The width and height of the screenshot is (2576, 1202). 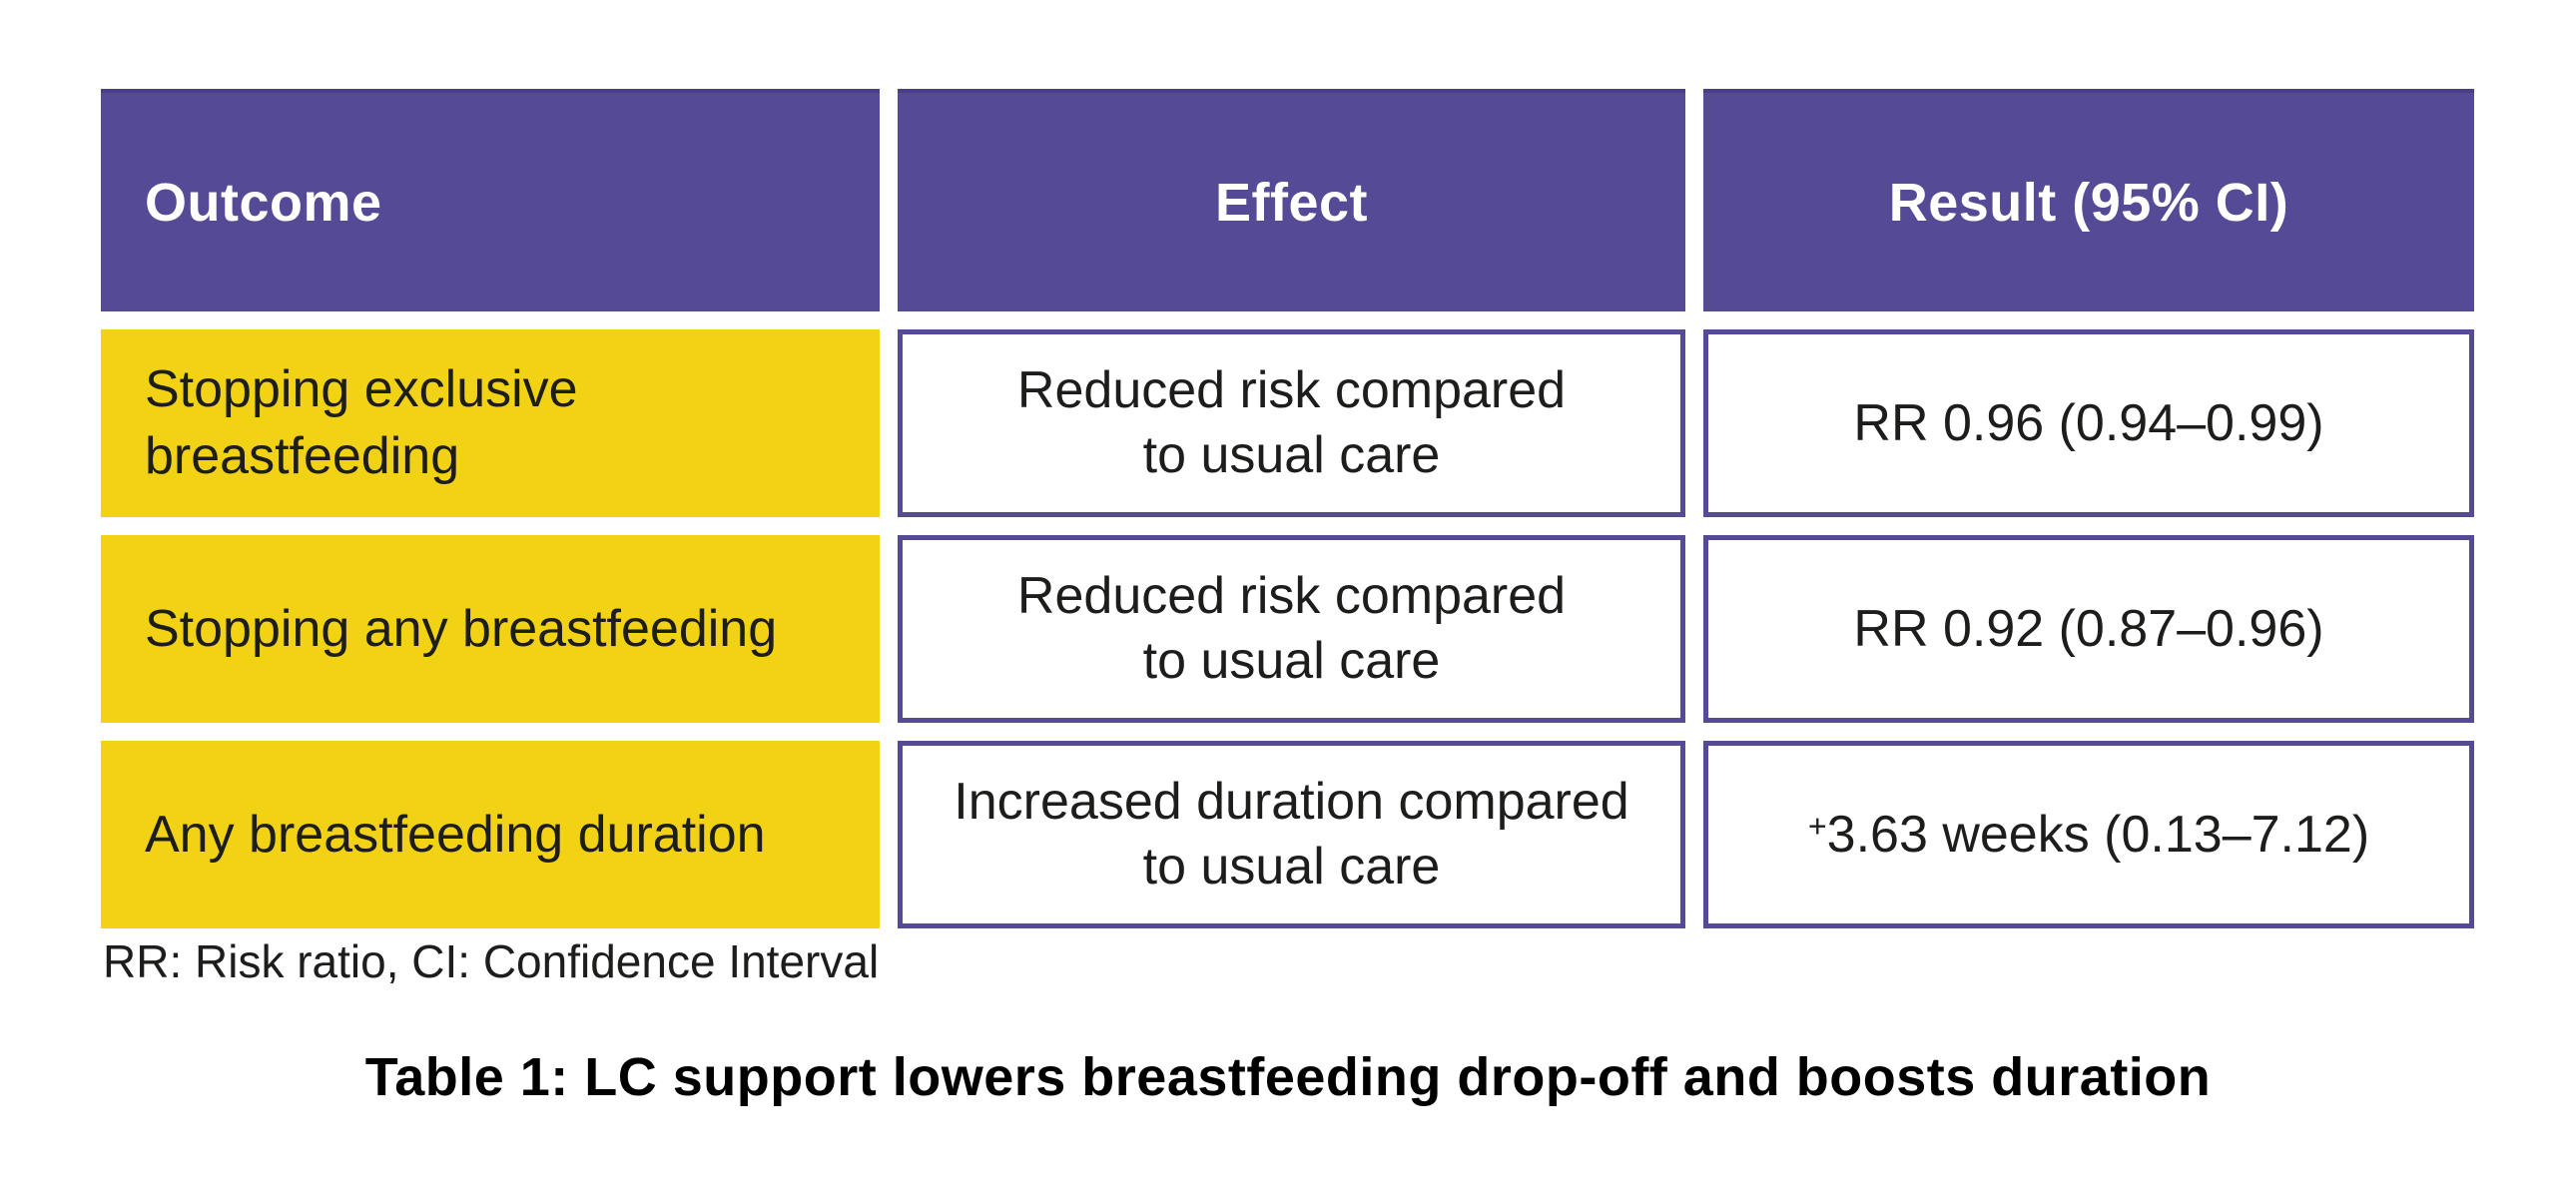 I want to click on result-text: RR 0.92 (0.87–0.96), so click(x=2088, y=629).